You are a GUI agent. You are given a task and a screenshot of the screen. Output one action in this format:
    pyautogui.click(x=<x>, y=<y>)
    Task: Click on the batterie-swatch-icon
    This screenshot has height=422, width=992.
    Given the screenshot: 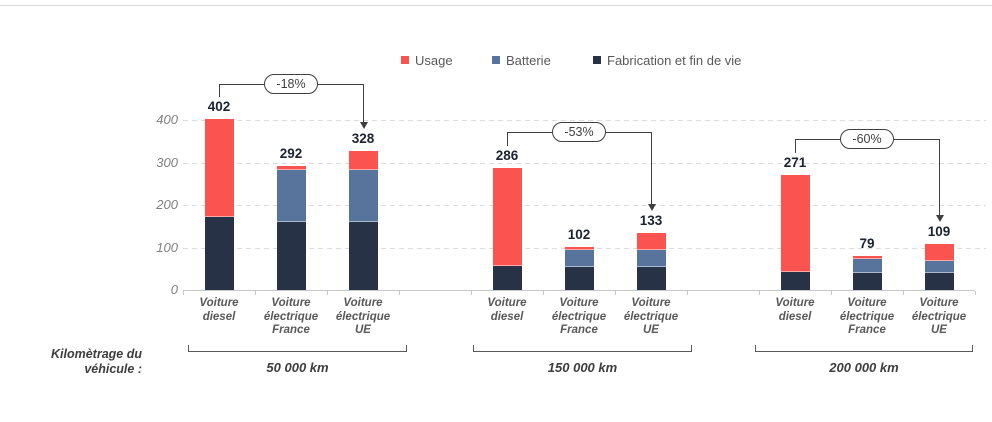 What is the action you would take?
    pyautogui.click(x=496, y=60)
    